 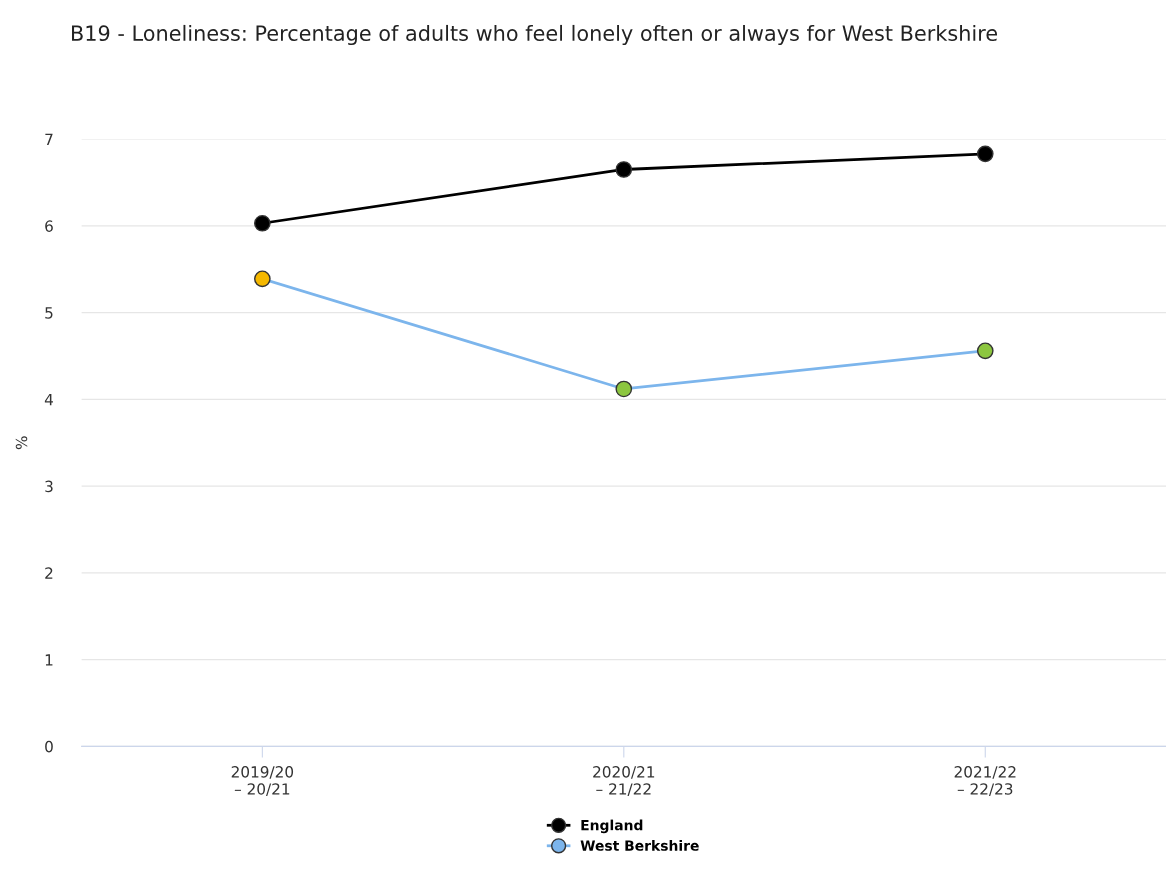 What do you see at coordinates (49, 573) in the screenshot?
I see `y-tick-label: 2` at bounding box center [49, 573].